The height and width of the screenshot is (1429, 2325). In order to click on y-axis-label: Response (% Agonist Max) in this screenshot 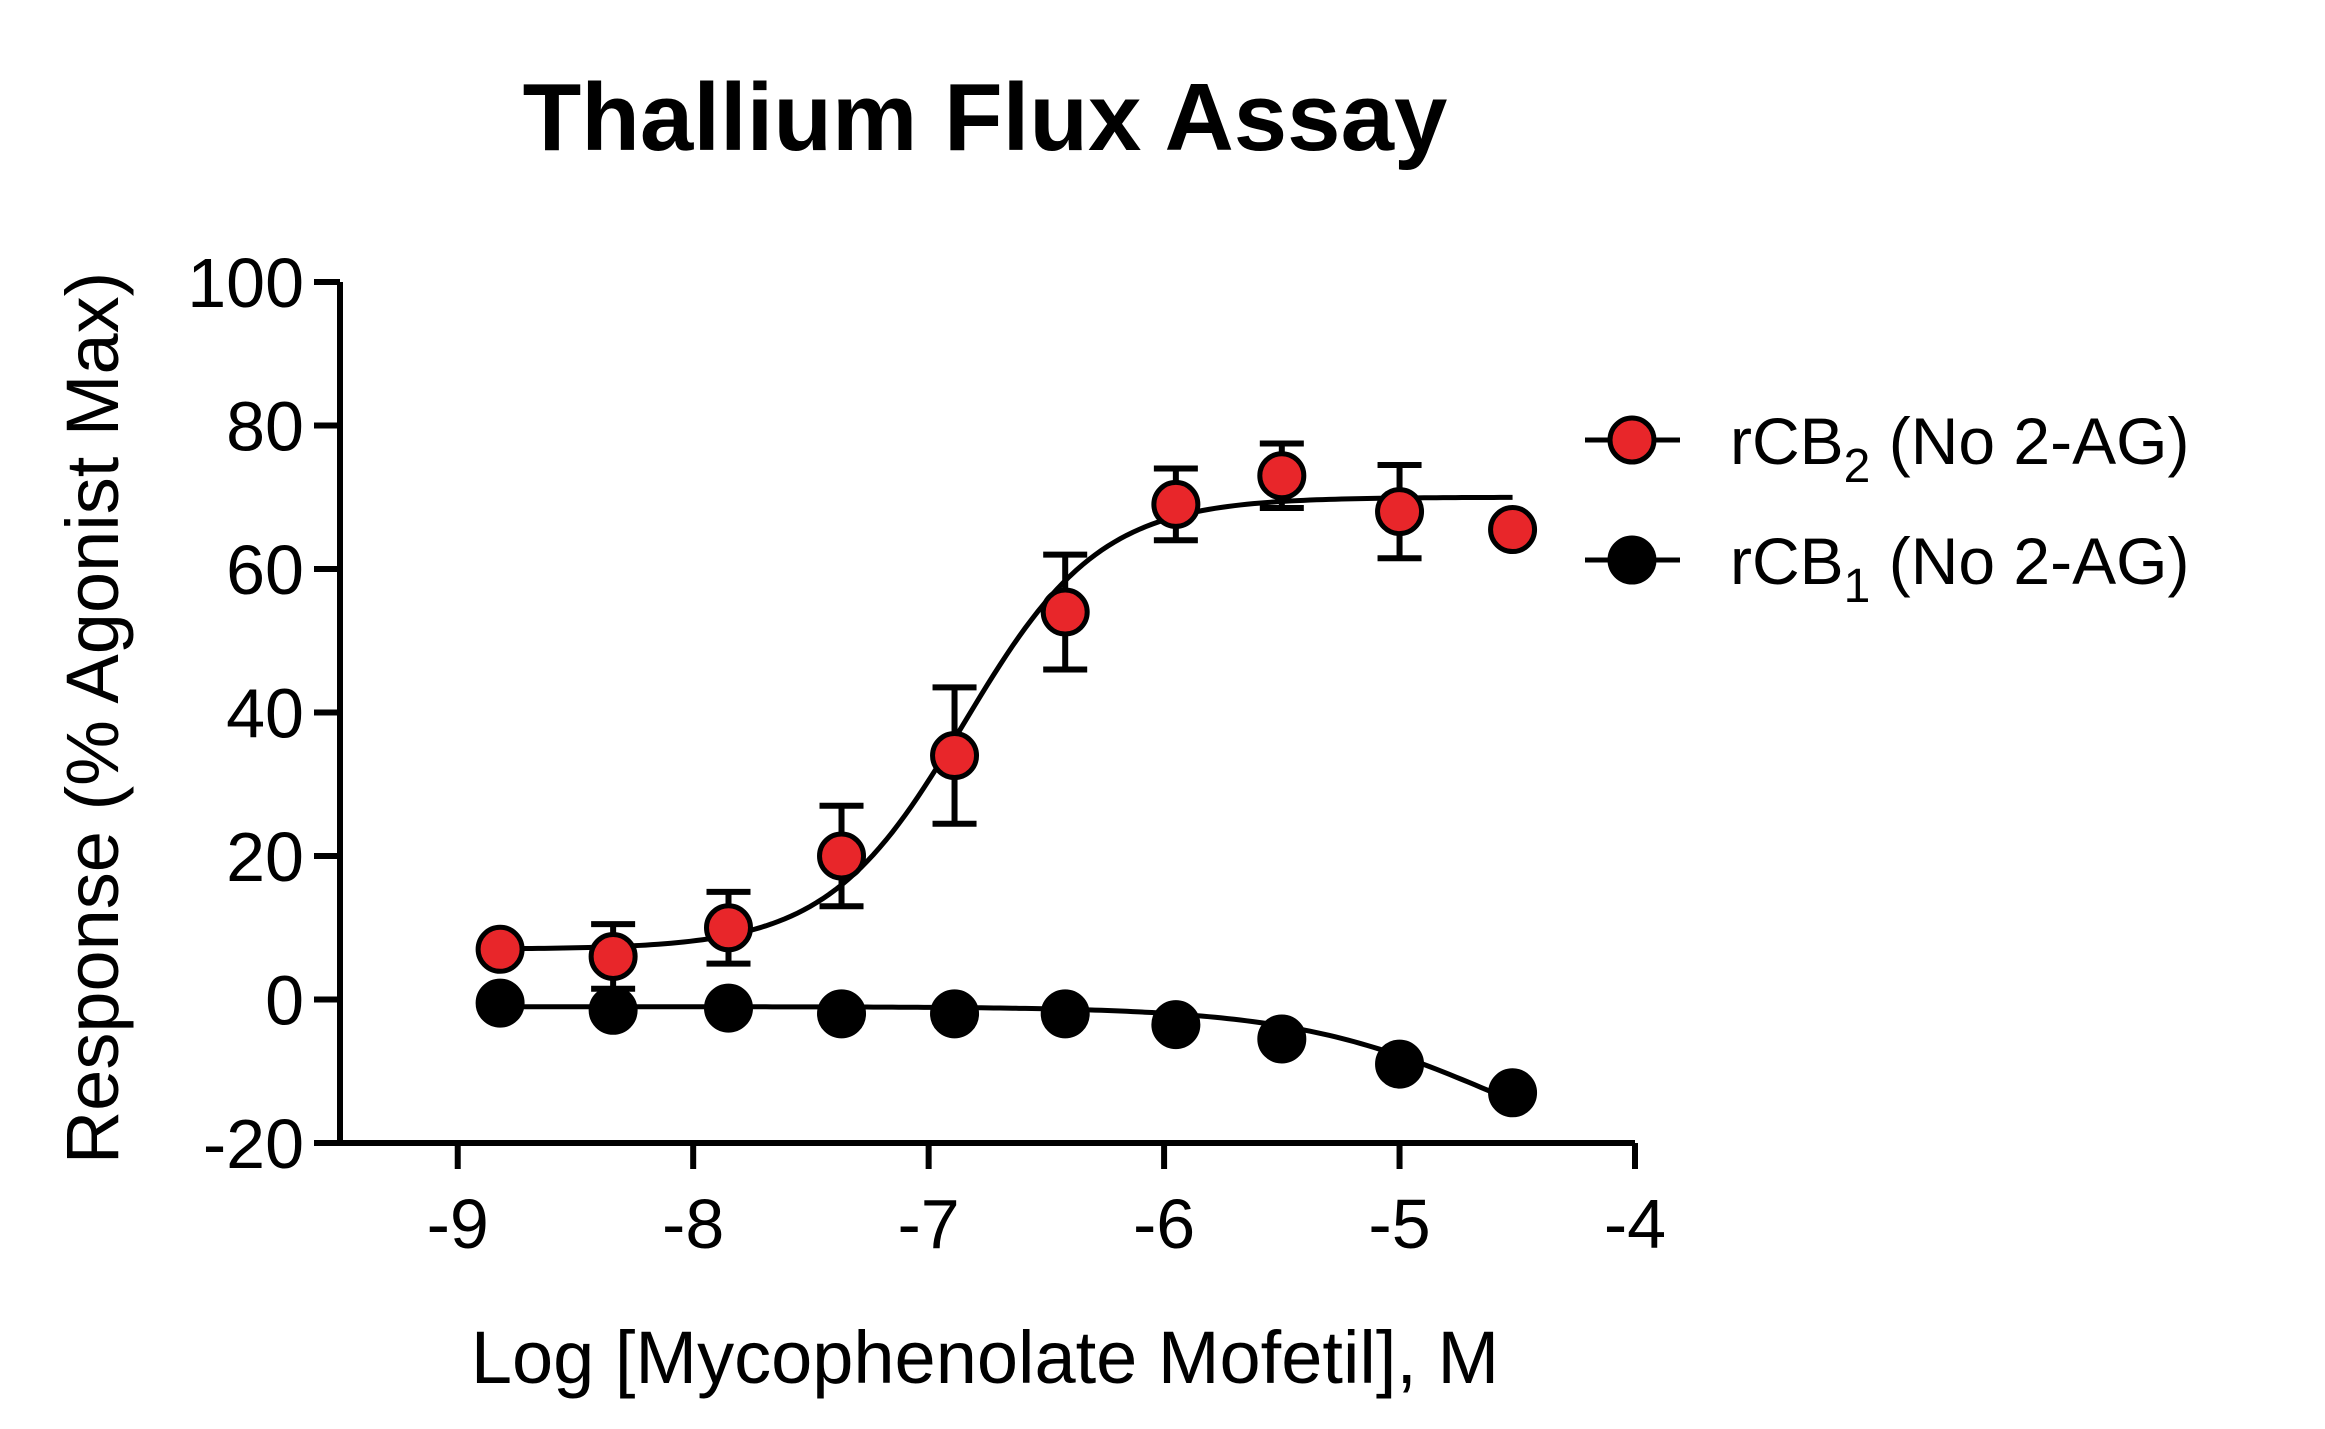, I will do `click(92, 718)`.